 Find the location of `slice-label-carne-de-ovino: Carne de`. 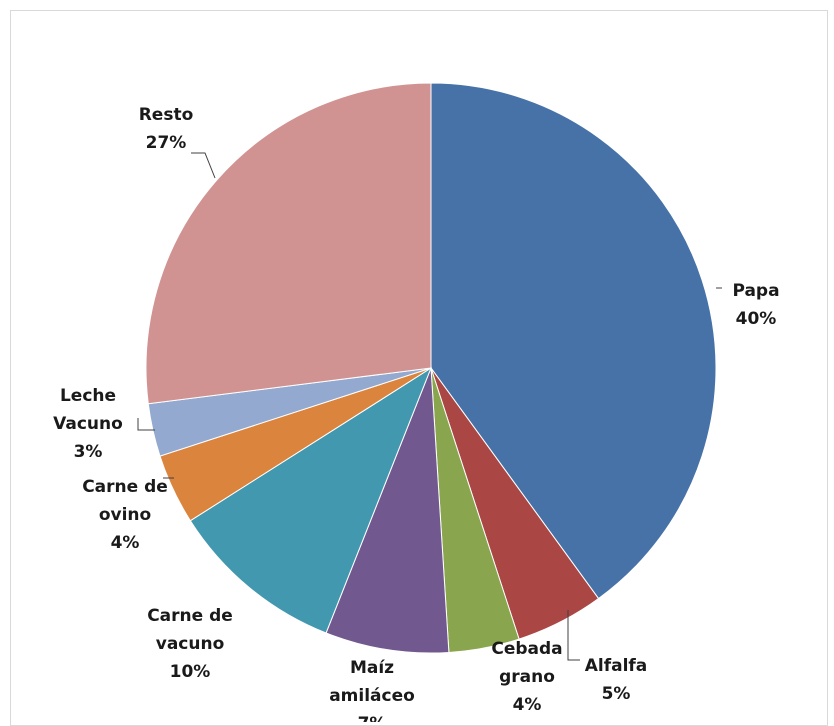

slice-label-carne-de-ovino: Carne de is located at coordinates (125, 487).